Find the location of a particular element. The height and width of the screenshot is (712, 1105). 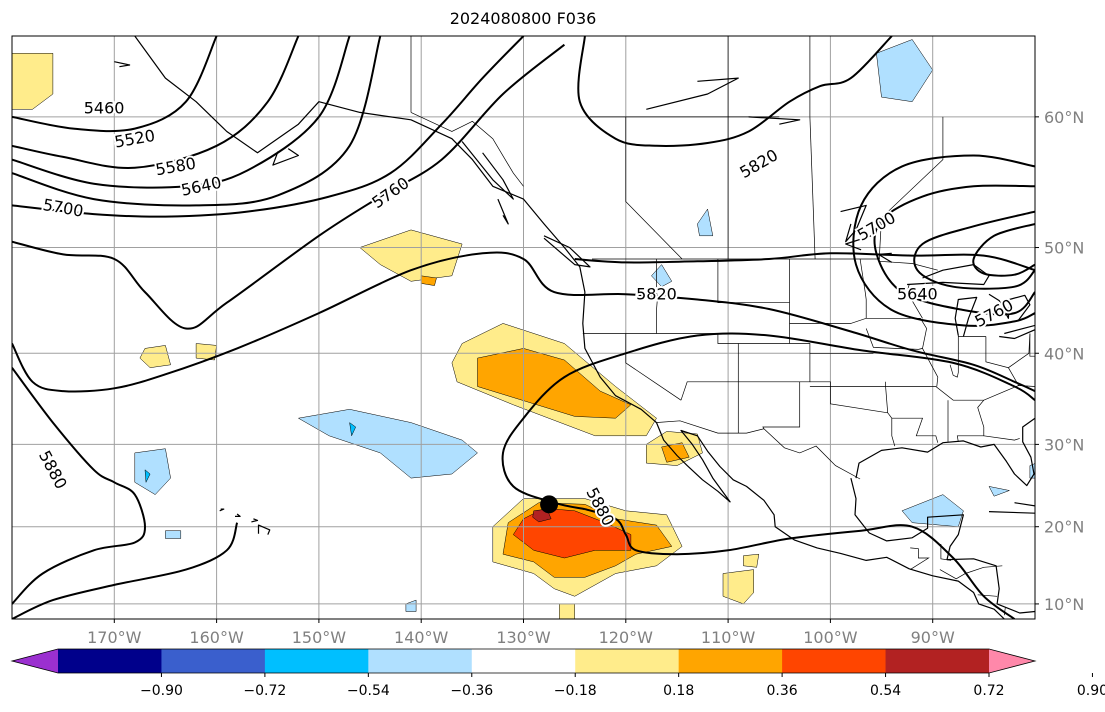

longitude-tick-label: 170°W is located at coordinates (114, 637).